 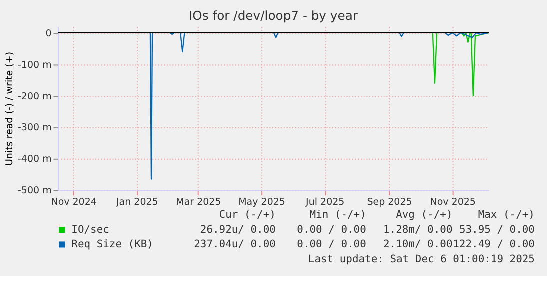 What do you see at coordinates (506, 215) in the screenshot?
I see `text: Max (-/+)` at bounding box center [506, 215].